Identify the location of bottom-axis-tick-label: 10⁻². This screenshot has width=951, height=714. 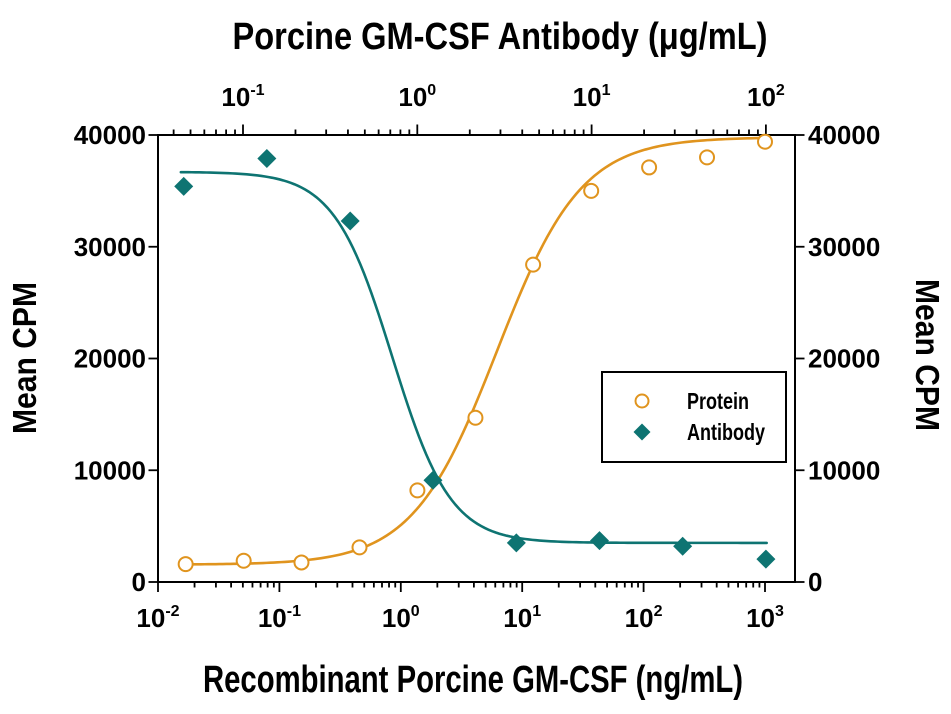
(157, 618).